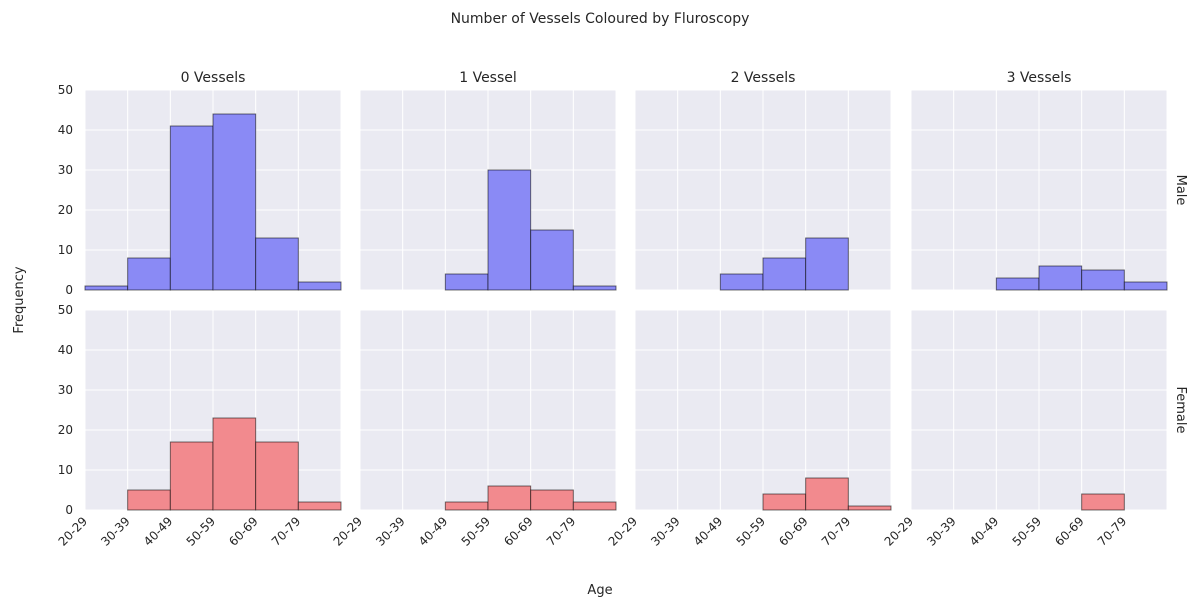  What do you see at coordinates (199, 429) in the screenshot?
I see `panel-female-0: 20-29 30-39 40-49 50-59 60-69 70-79` at bounding box center [199, 429].